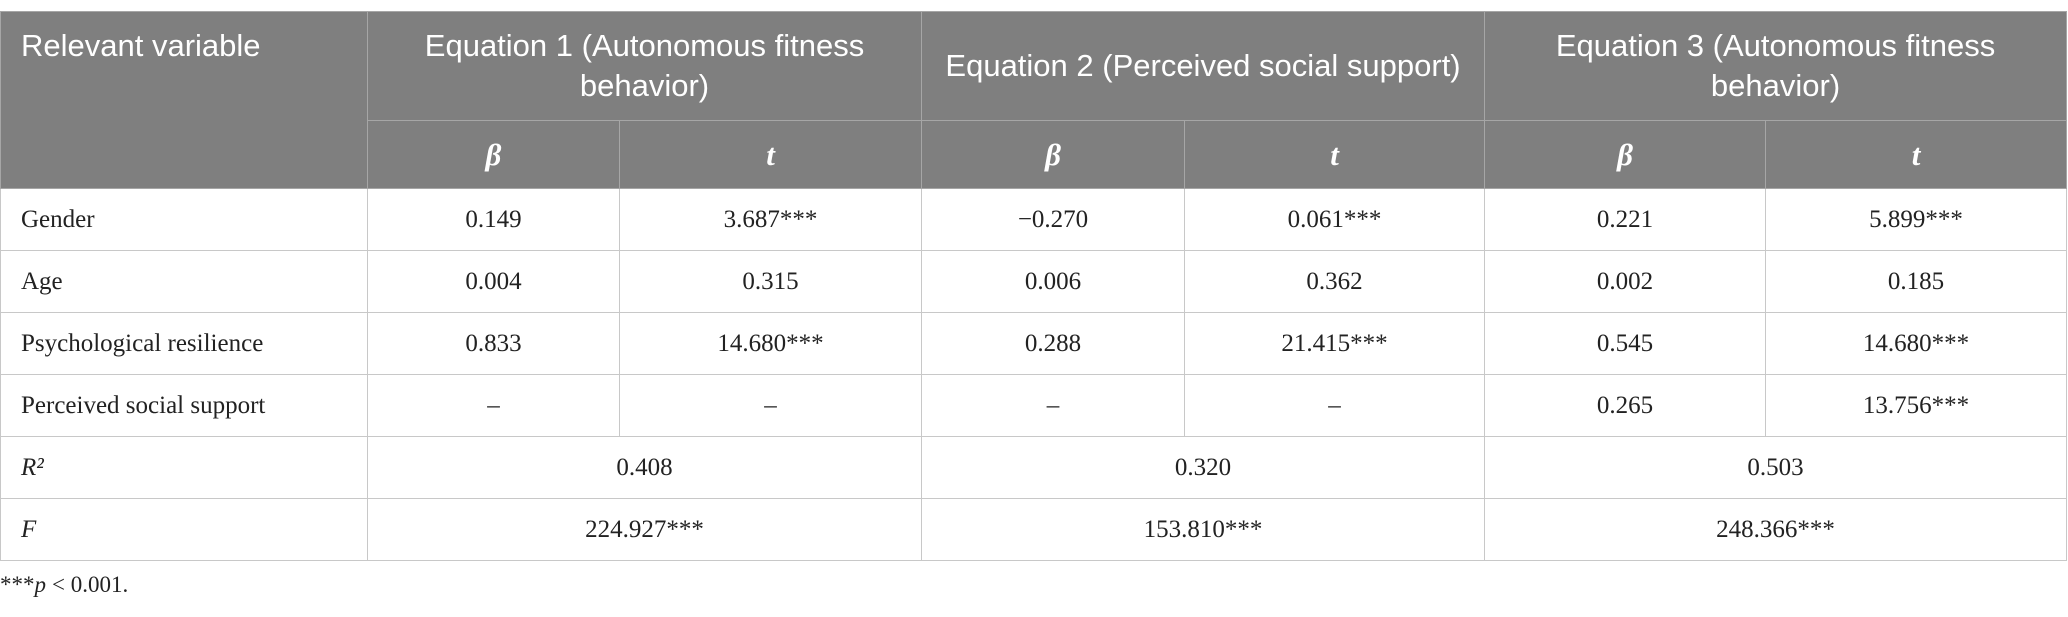 The width and height of the screenshot is (2068, 617). What do you see at coordinates (493, 281) in the screenshot?
I see `cell: 0.004` at bounding box center [493, 281].